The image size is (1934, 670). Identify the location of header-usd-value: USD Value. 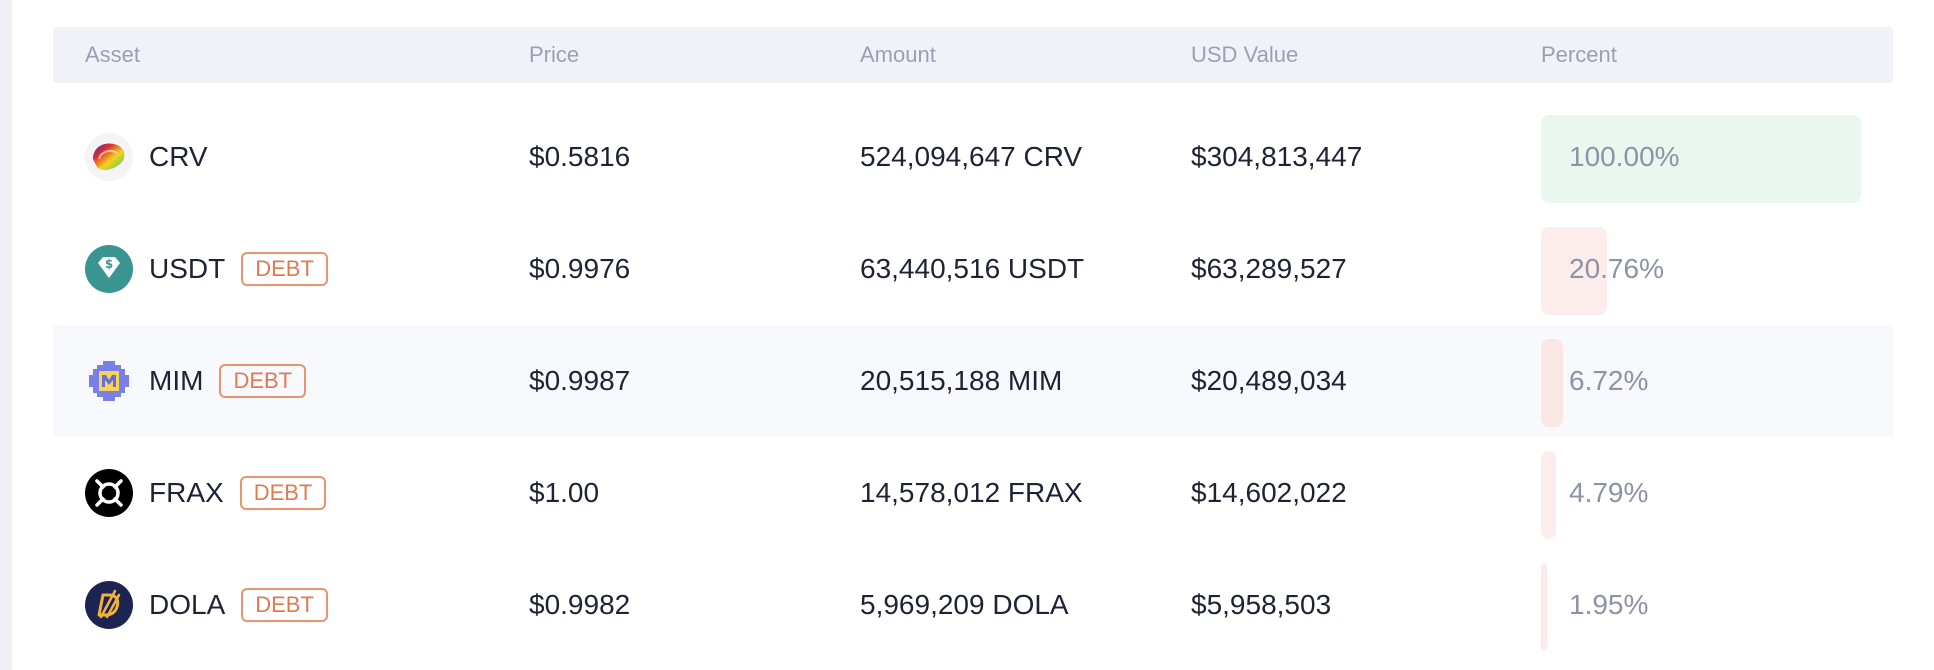
(1245, 54).